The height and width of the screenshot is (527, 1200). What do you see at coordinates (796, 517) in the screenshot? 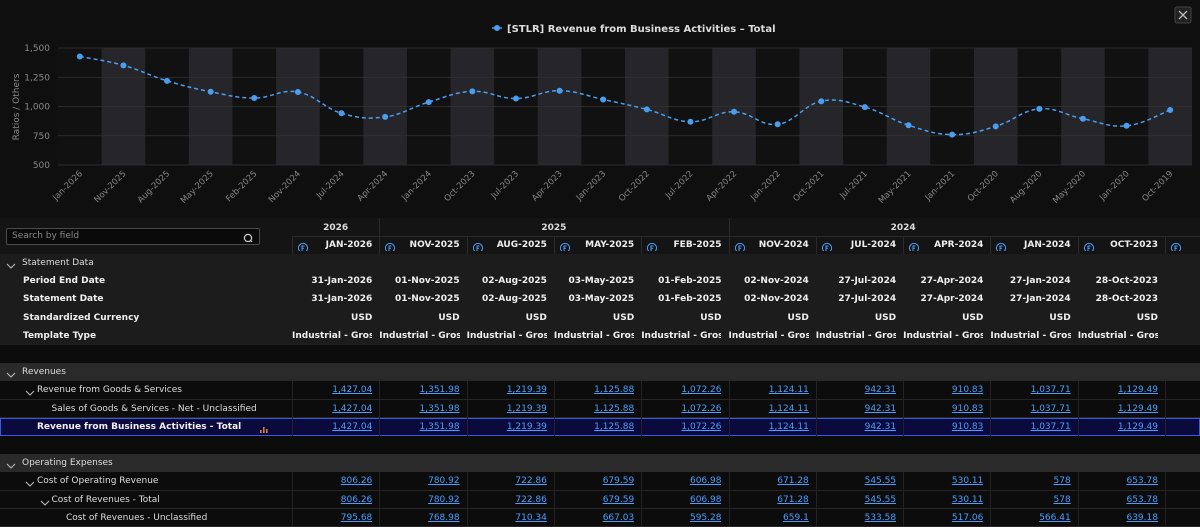
I see `cell-link: 659.1` at bounding box center [796, 517].